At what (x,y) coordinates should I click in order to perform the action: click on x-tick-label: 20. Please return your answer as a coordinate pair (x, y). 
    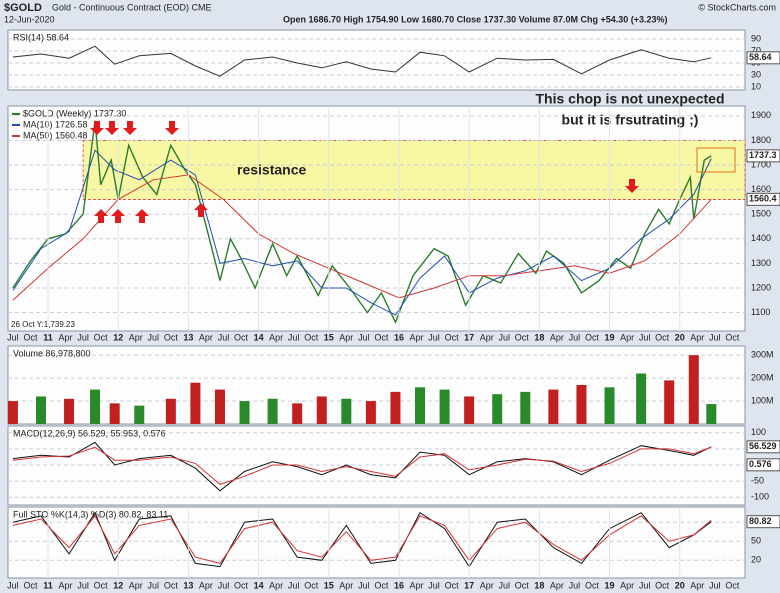
    Looking at the image, I should click on (680, 585).